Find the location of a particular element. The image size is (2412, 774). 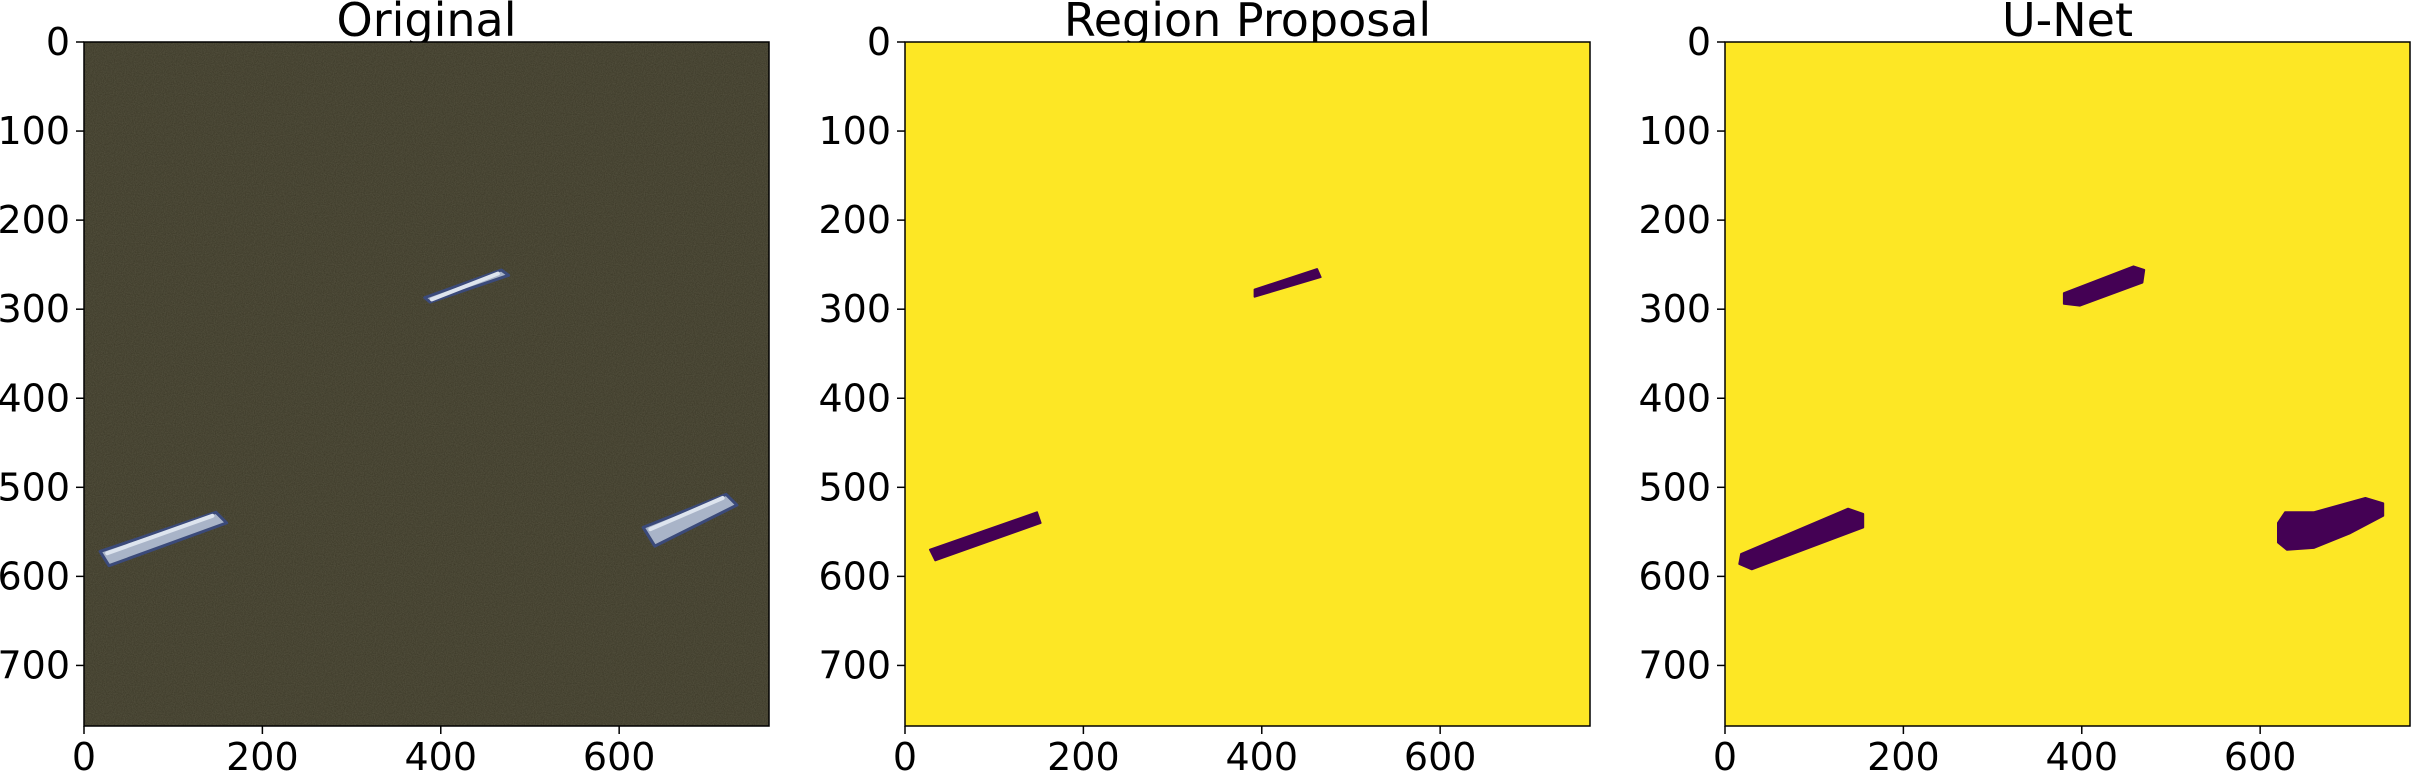

panel-title: Region Proposal is located at coordinates (1247, 23).